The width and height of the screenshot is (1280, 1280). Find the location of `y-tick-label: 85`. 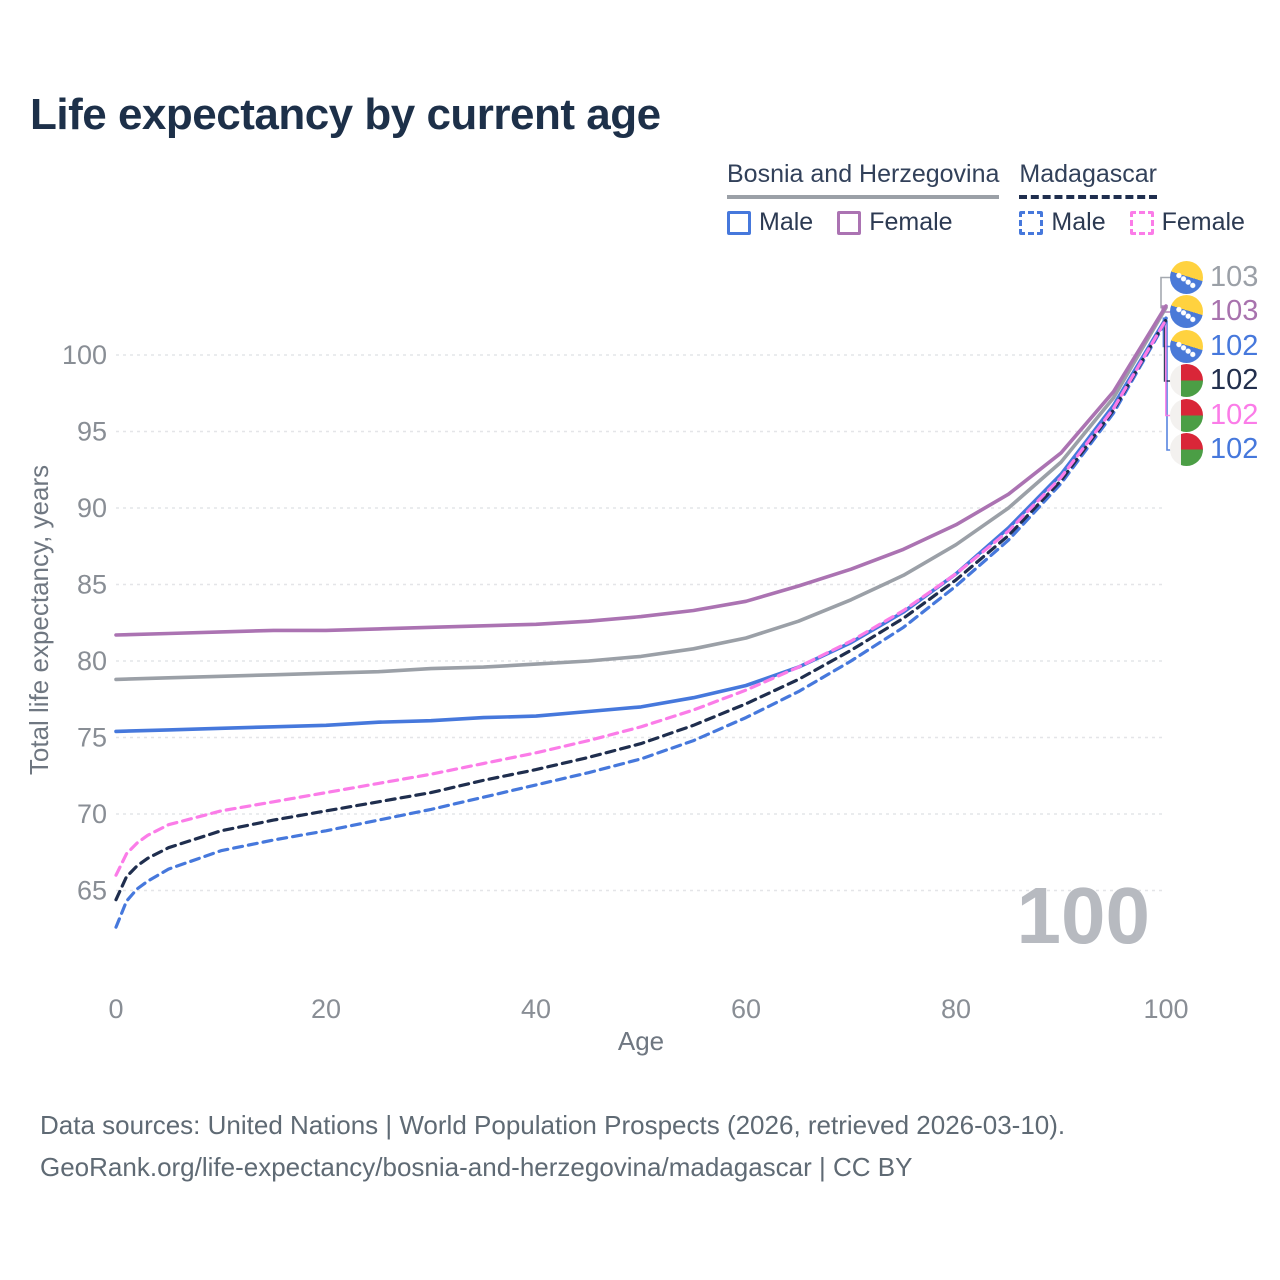

y-tick-label: 85 is located at coordinates (92, 585).